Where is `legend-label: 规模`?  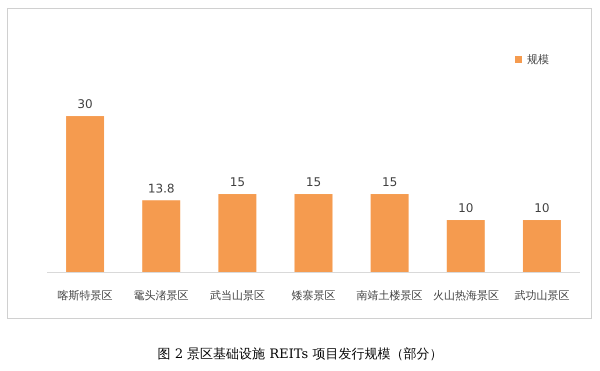 legend-label: 规模 is located at coordinates (538, 59).